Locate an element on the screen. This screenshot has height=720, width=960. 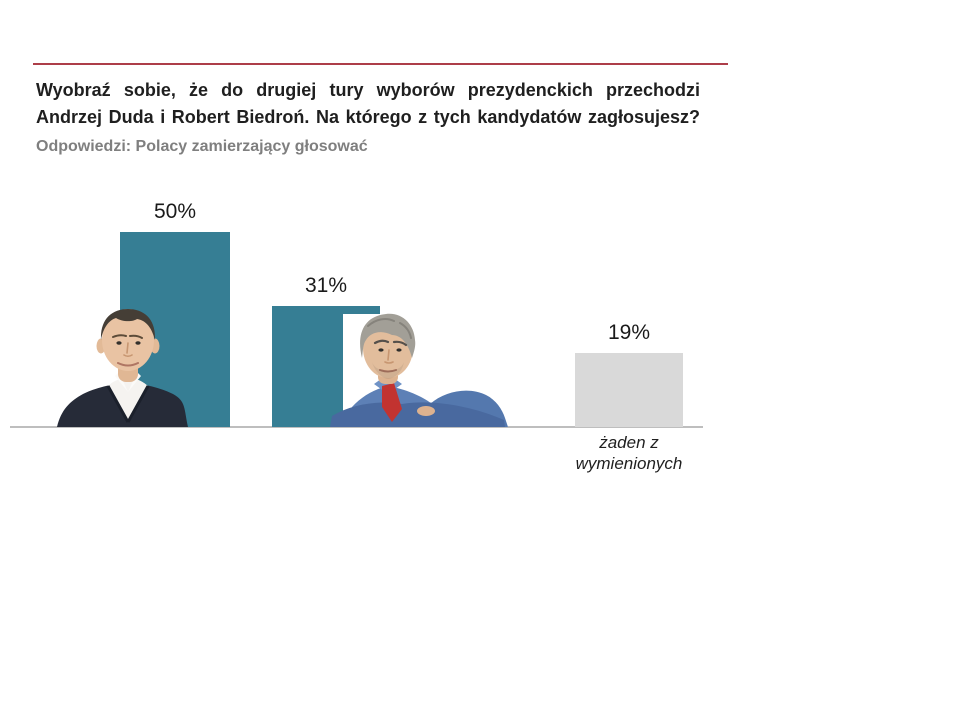
andrzej-duda-portrait-graphic is located at coordinates (122, 368).